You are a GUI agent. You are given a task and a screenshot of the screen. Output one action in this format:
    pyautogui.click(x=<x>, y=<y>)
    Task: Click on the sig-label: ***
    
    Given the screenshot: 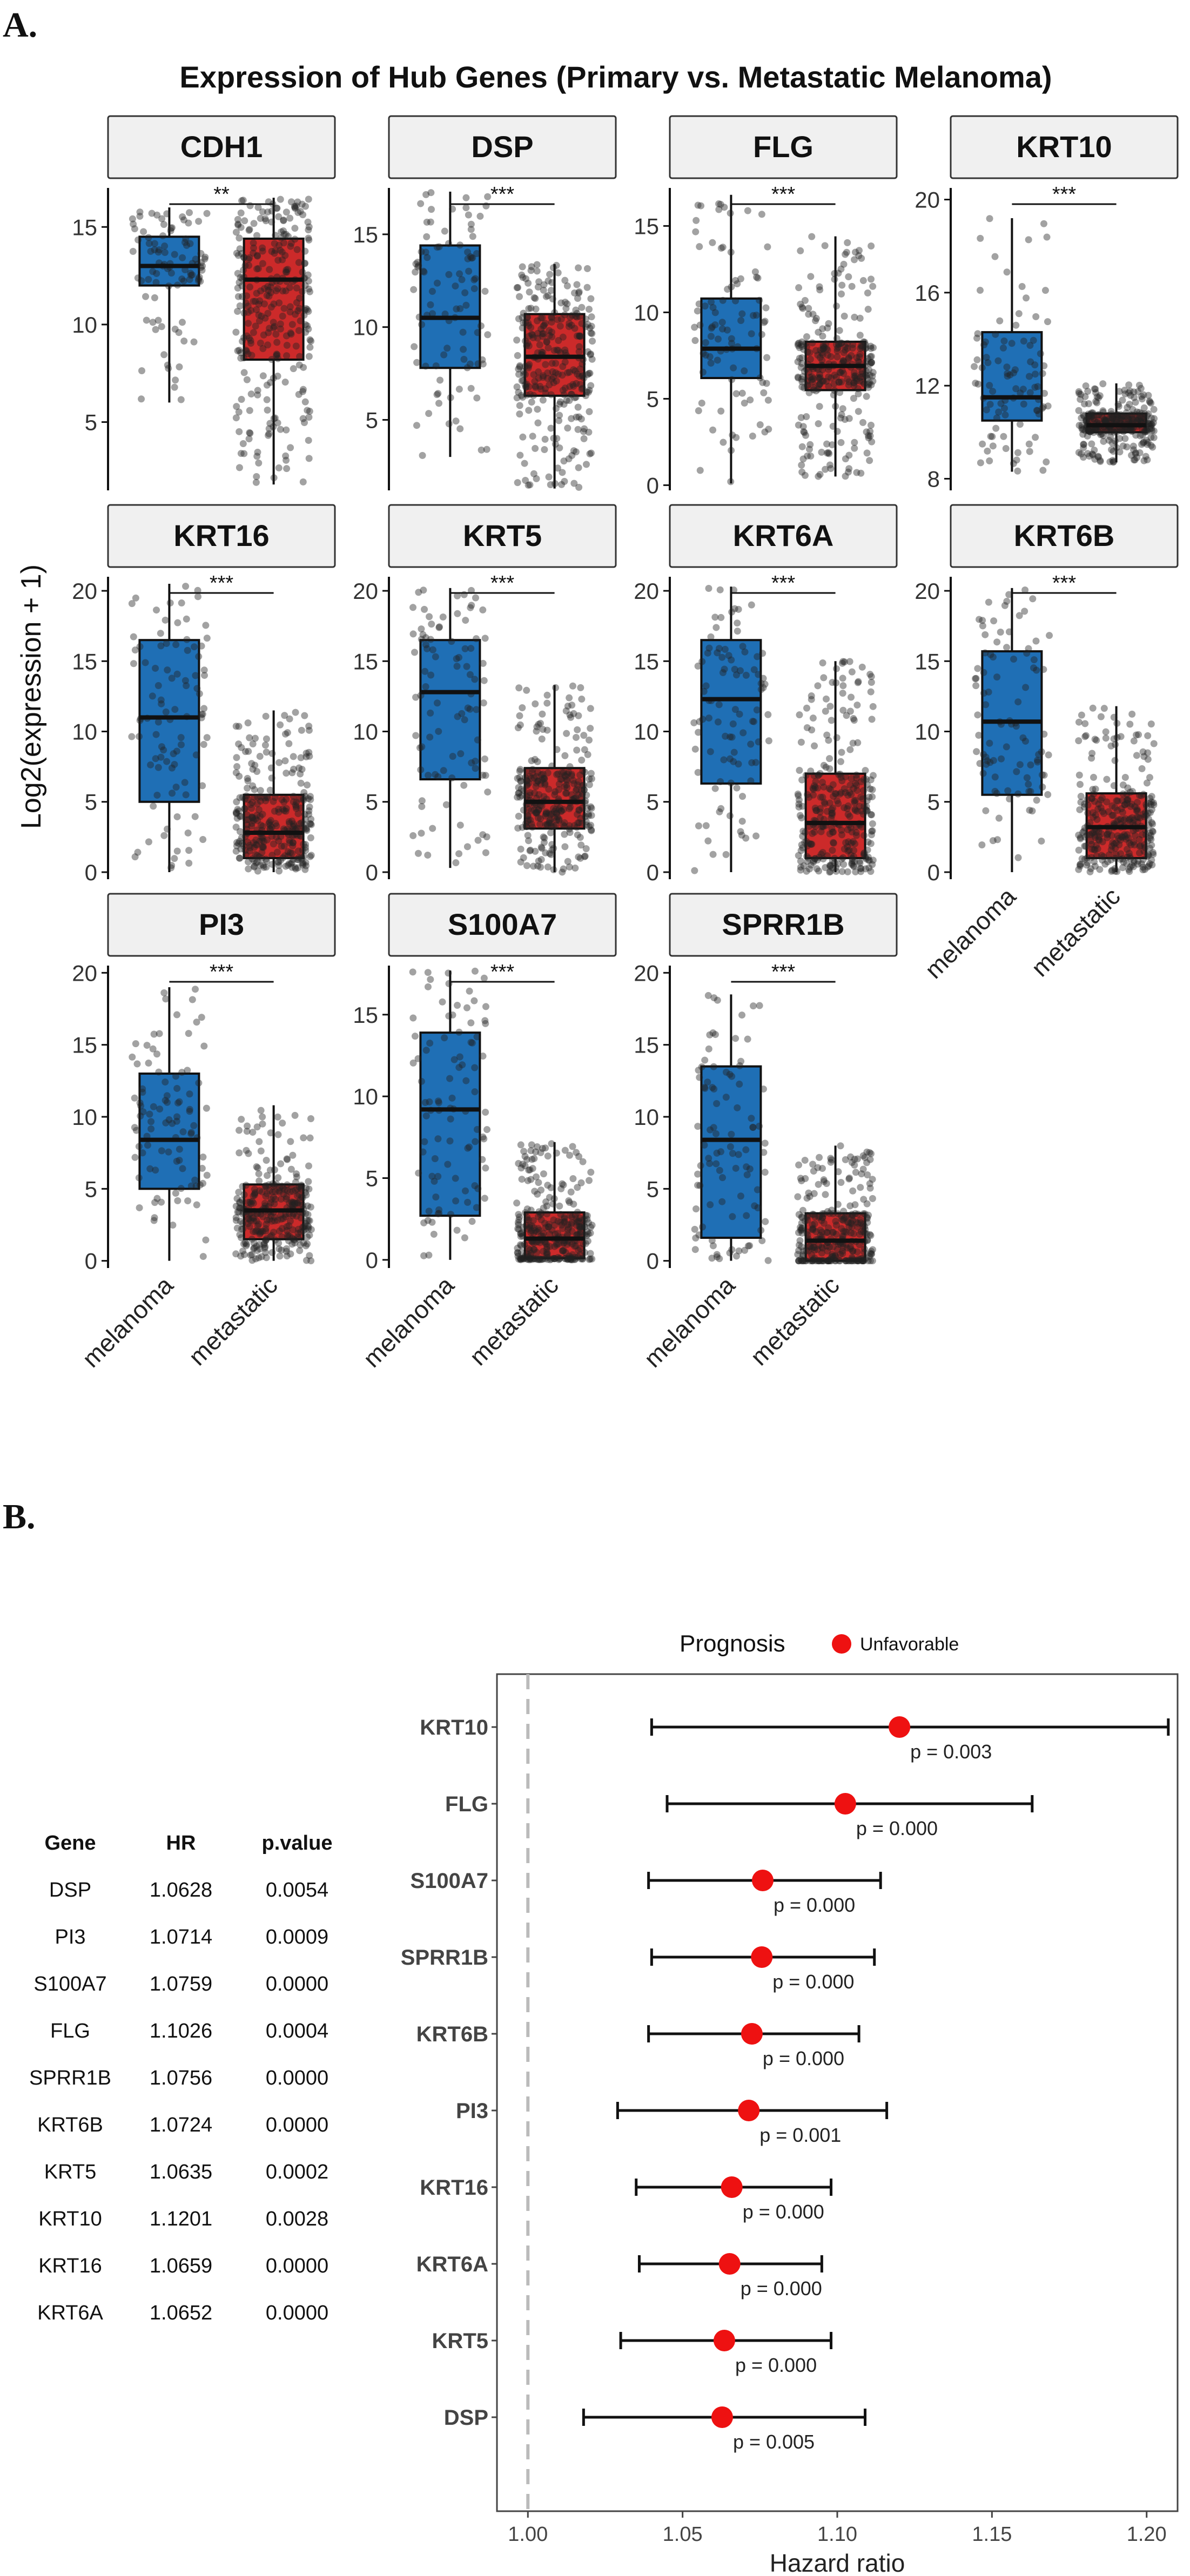 What is the action you would take?
    pyautogui.click(x=503, y=583)
    